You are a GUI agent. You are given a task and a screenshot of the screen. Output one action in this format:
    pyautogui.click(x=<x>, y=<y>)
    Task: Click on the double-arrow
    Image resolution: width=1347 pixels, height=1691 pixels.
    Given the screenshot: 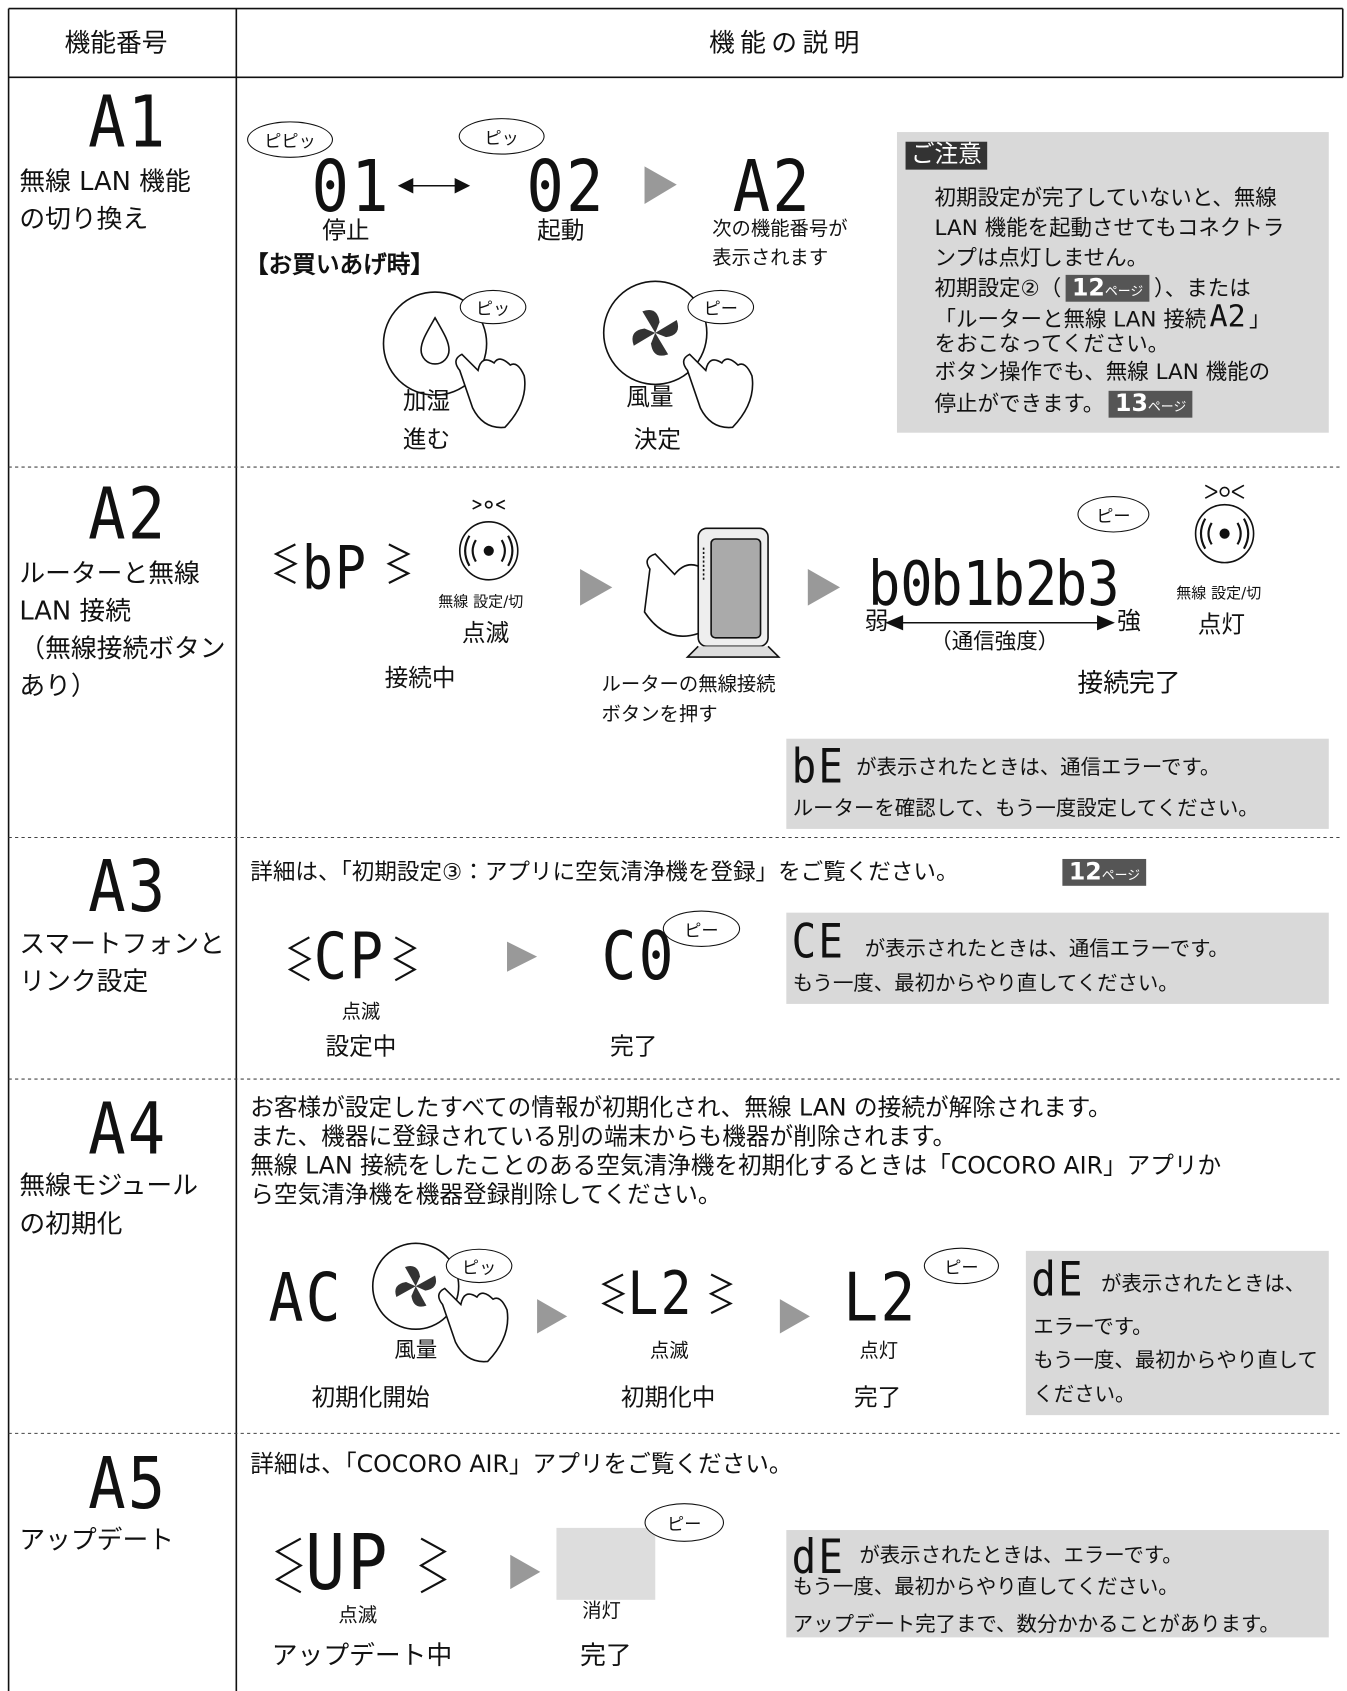 What is the action you would take?
    pyautogui.click(x=434, y=186)
    